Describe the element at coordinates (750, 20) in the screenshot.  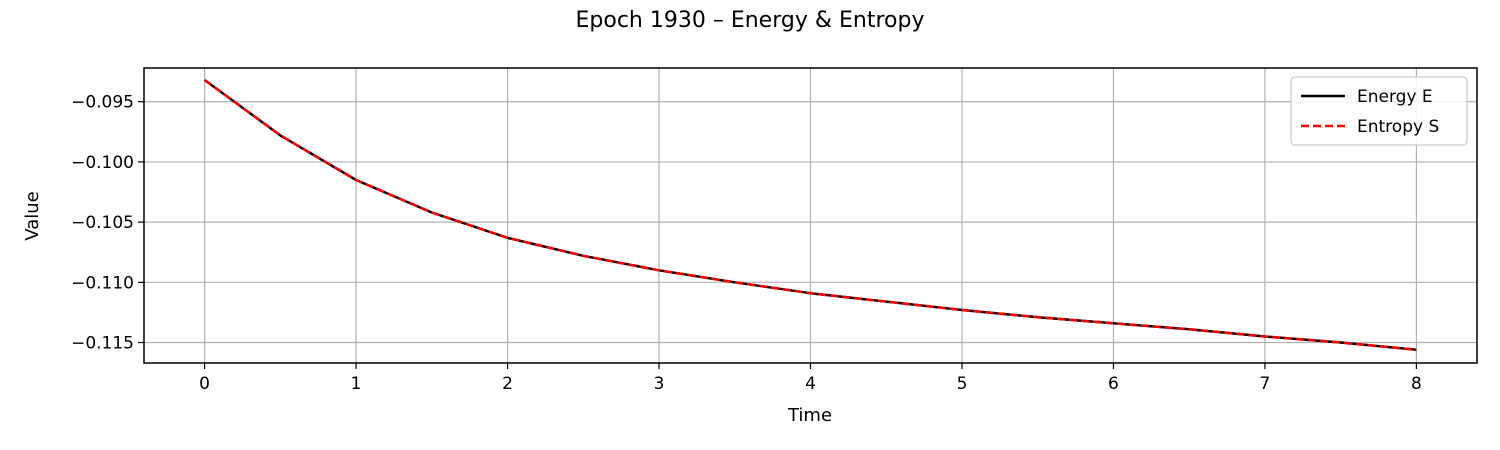
I see `chart-title: Epoch 1930 – Energy & Entropy` at that location.